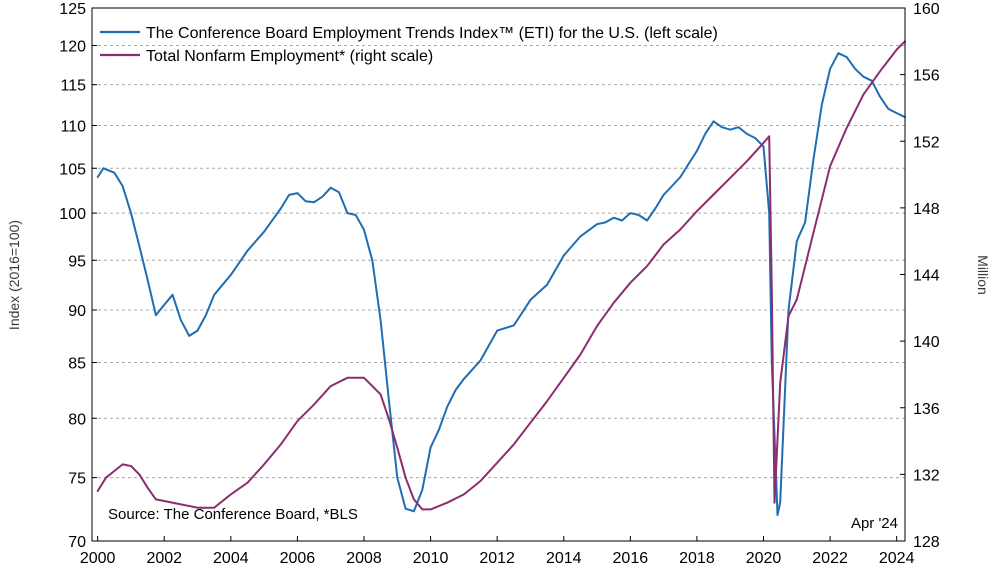 The image size is (995, 572). What do you see at coordinates (926, 475) in the screenshot?
I see `y-right-tick-label: 132` at bounding box center [926, 475].